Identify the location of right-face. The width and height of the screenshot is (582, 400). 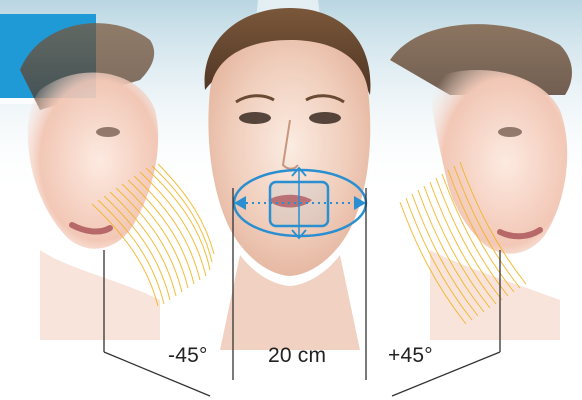
(499, 162).